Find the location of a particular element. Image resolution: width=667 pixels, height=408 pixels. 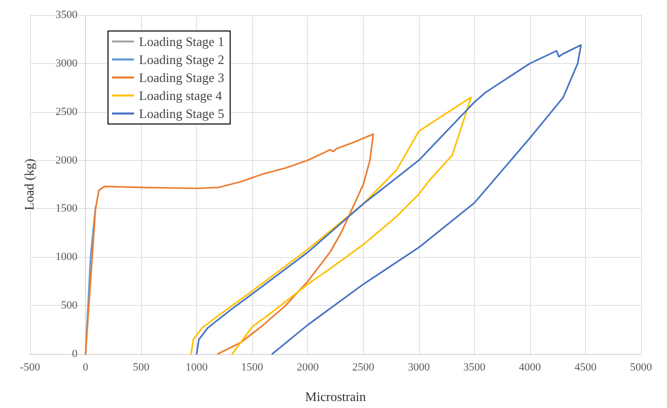

legend-label: Loading Stage 1 is located at coordinates (181, 41).